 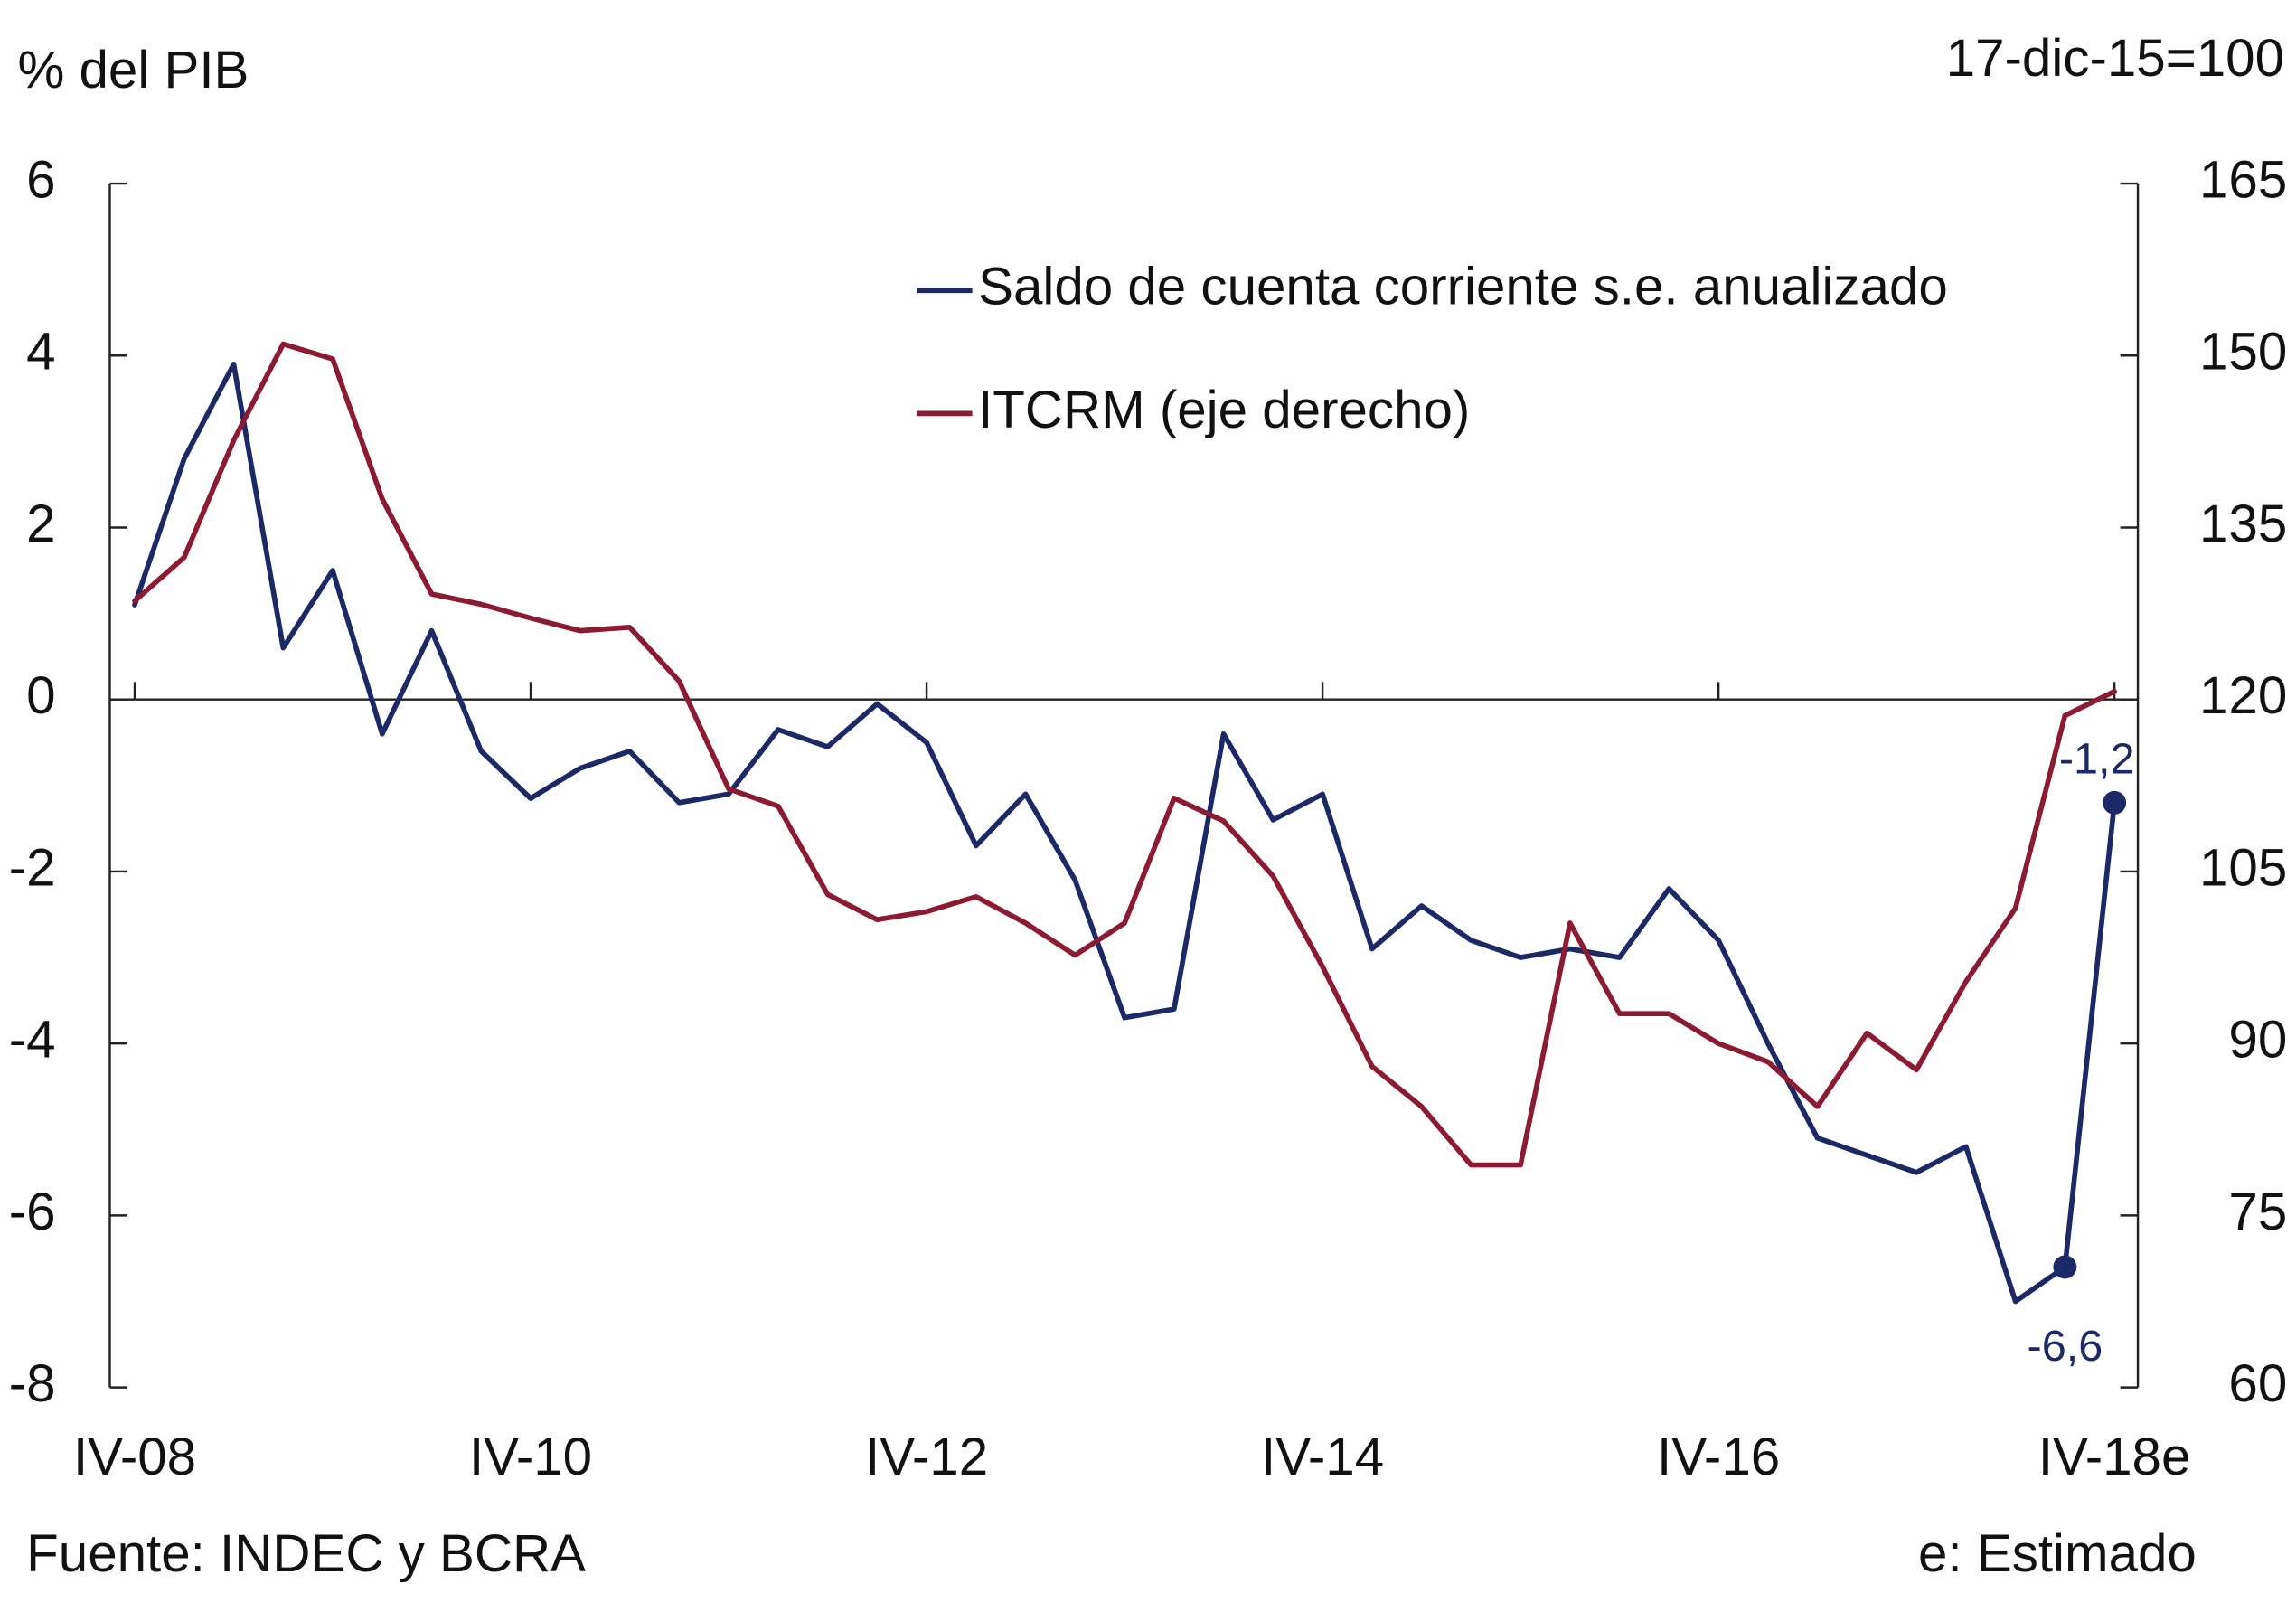 I want to click on y2-tick-label: 150, so click(x=2243, y=352).